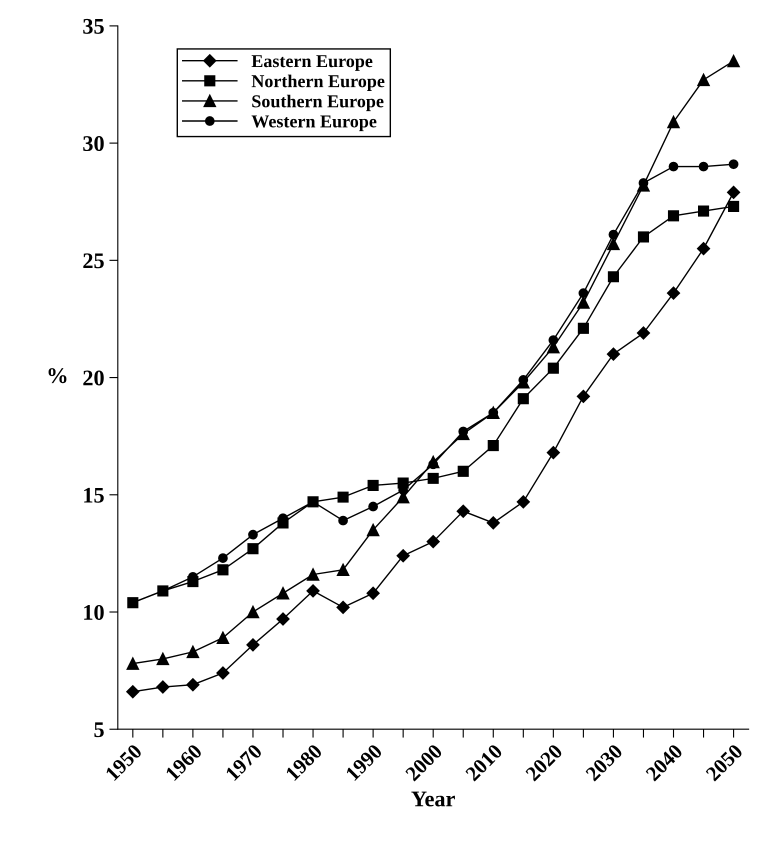 The height and width of the screenshot is (863, 760). What do you see at coordinates (93, 378) in the screenshot?
I see `y-tick-label: 20` at bounding box center [93, 378].